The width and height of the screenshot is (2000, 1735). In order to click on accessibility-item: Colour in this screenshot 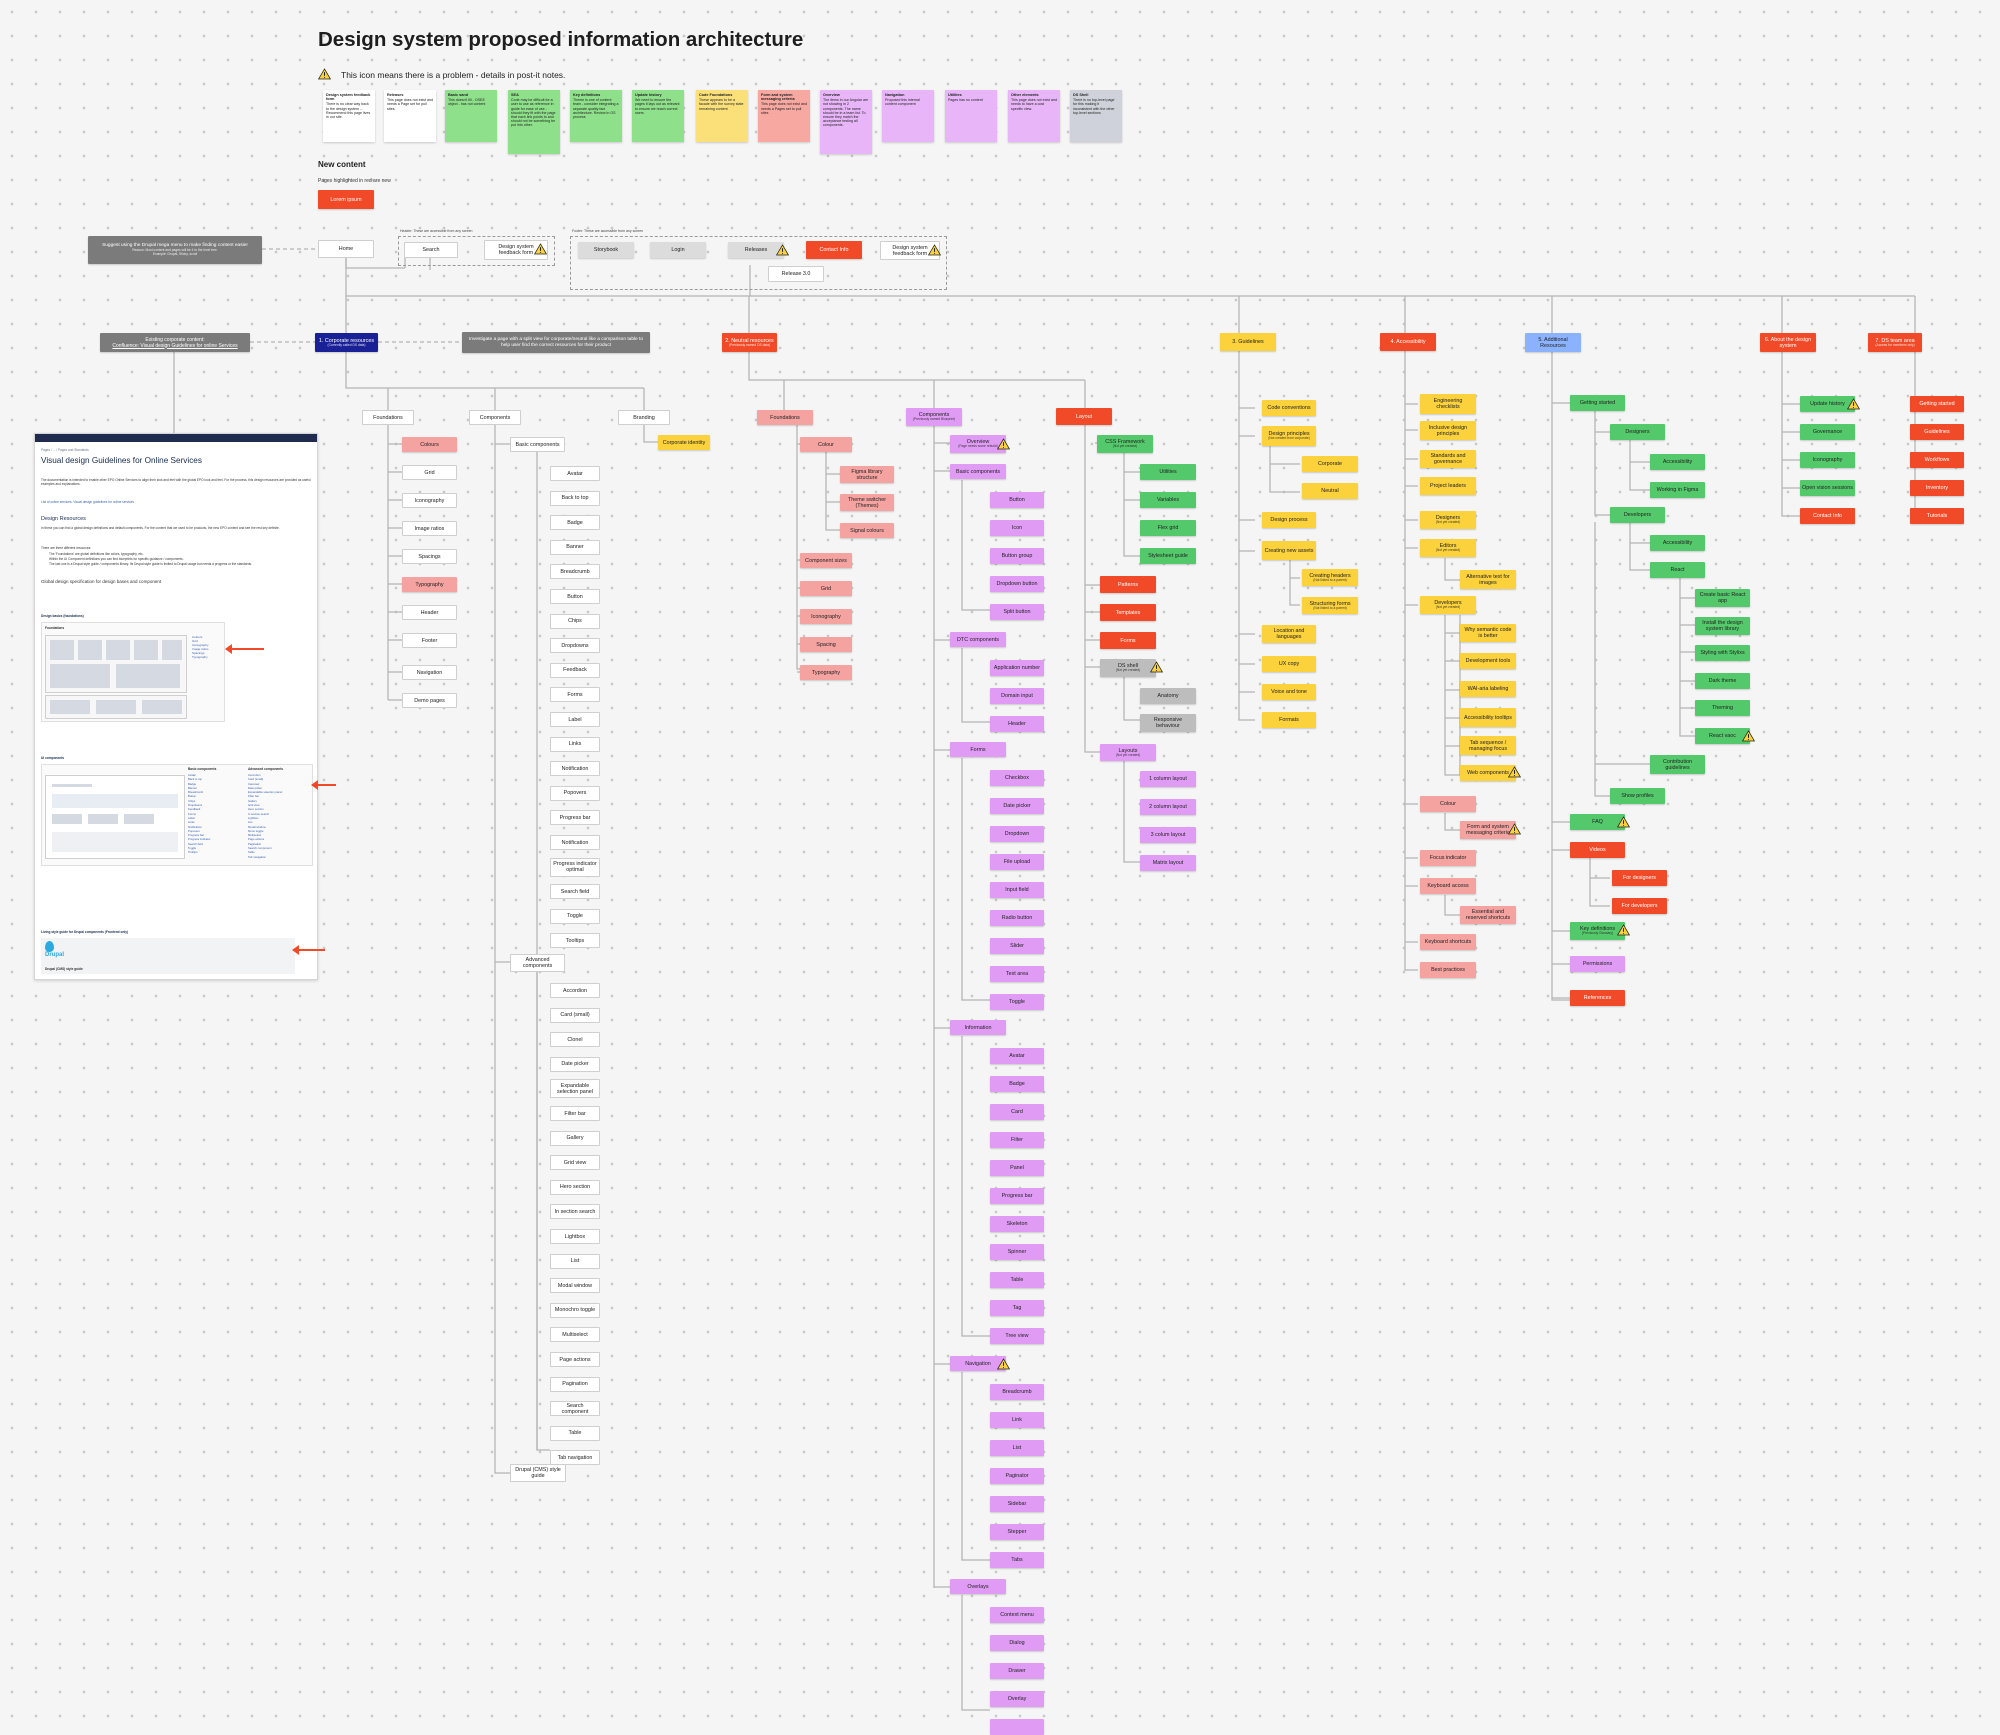, I will do `click(1448, 804)`.